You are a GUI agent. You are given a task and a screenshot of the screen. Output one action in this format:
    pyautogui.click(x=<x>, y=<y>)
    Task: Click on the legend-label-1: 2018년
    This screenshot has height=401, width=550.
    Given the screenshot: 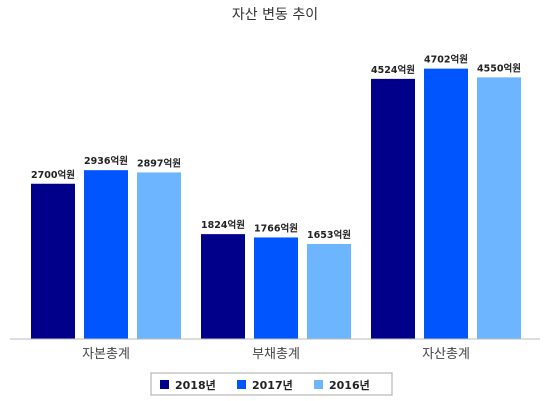 What is the action you would take?
    pyautogui.click(x=195, y=385)
    